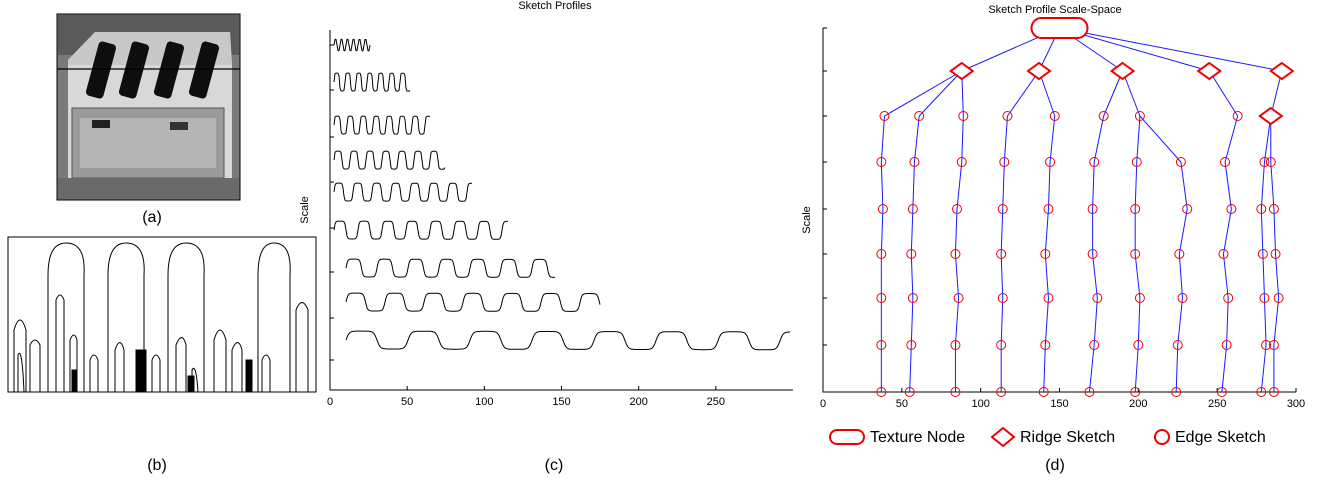 This screenshot has height=488, width=1332. What do you see at coordinates (157, 465) in the screenshot?
I see `caption: (b)` at bounding box center [157, 465].